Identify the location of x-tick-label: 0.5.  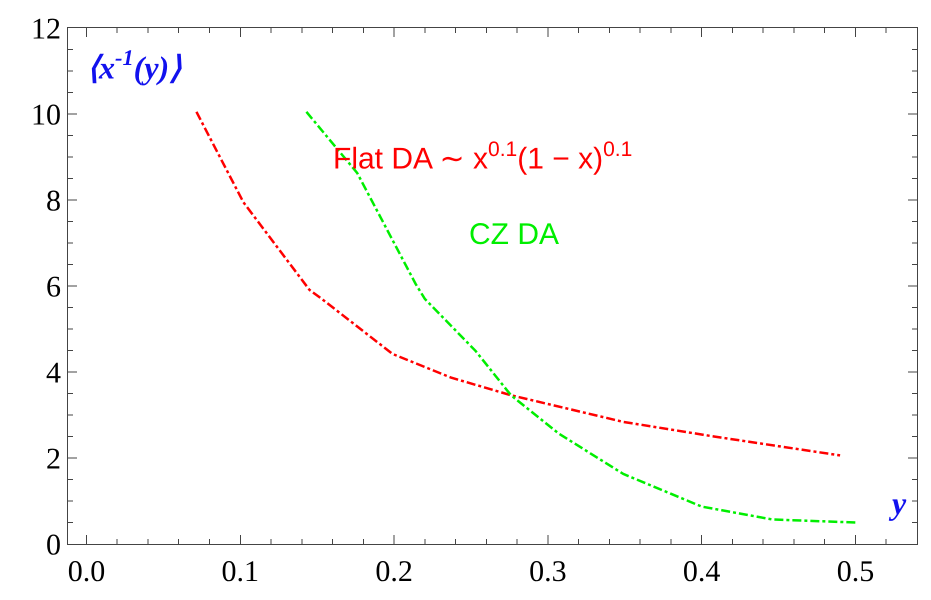
(855, 571).